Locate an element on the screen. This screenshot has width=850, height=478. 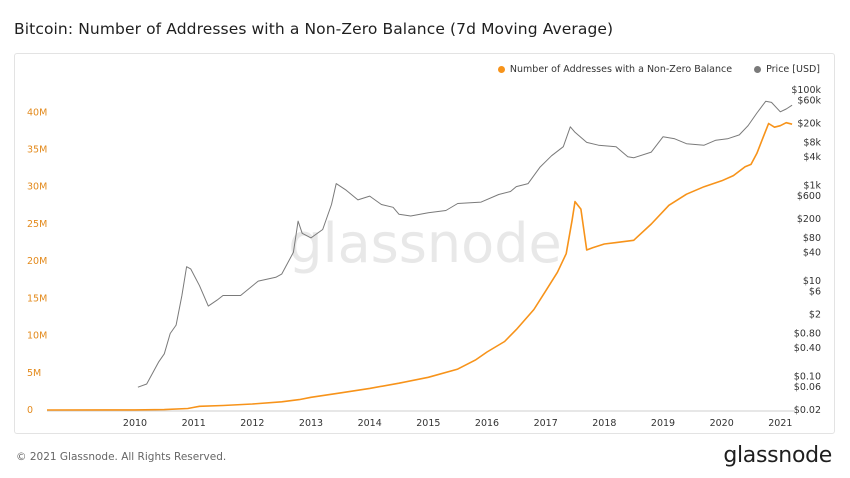
glassnode-logo: glassnode is located at coordinates (777, 455).